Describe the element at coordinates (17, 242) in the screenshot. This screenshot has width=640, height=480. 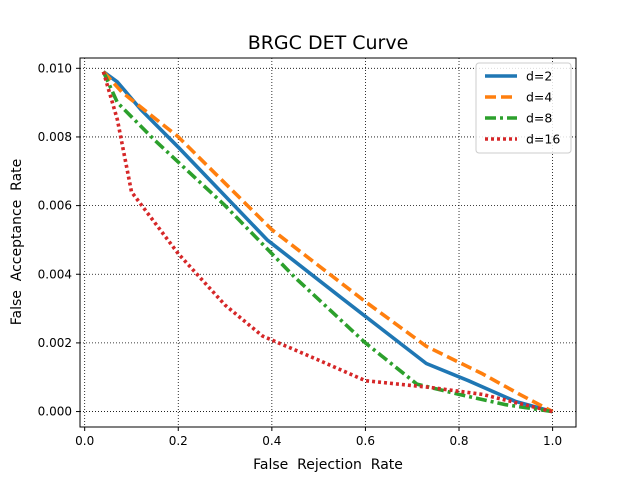
I see `y-axis-label: False Acceptance Rate` at that location.